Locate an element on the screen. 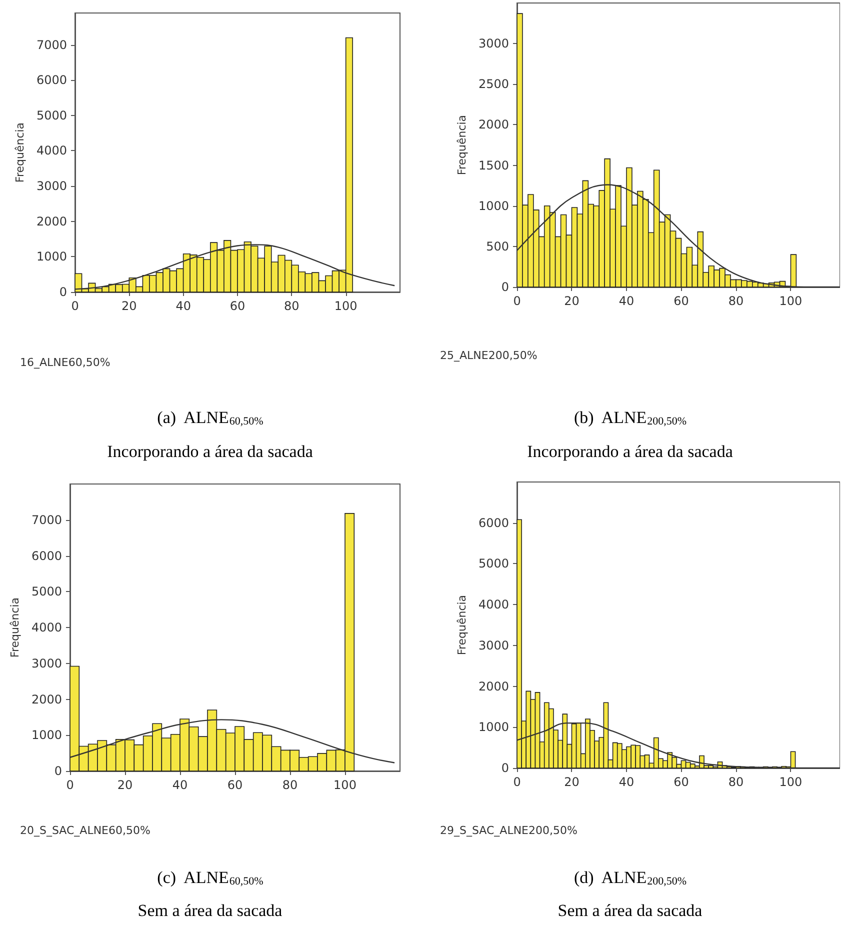  x-axis-title: 16_ALNE60,50% is located at coordinates (65, 362).